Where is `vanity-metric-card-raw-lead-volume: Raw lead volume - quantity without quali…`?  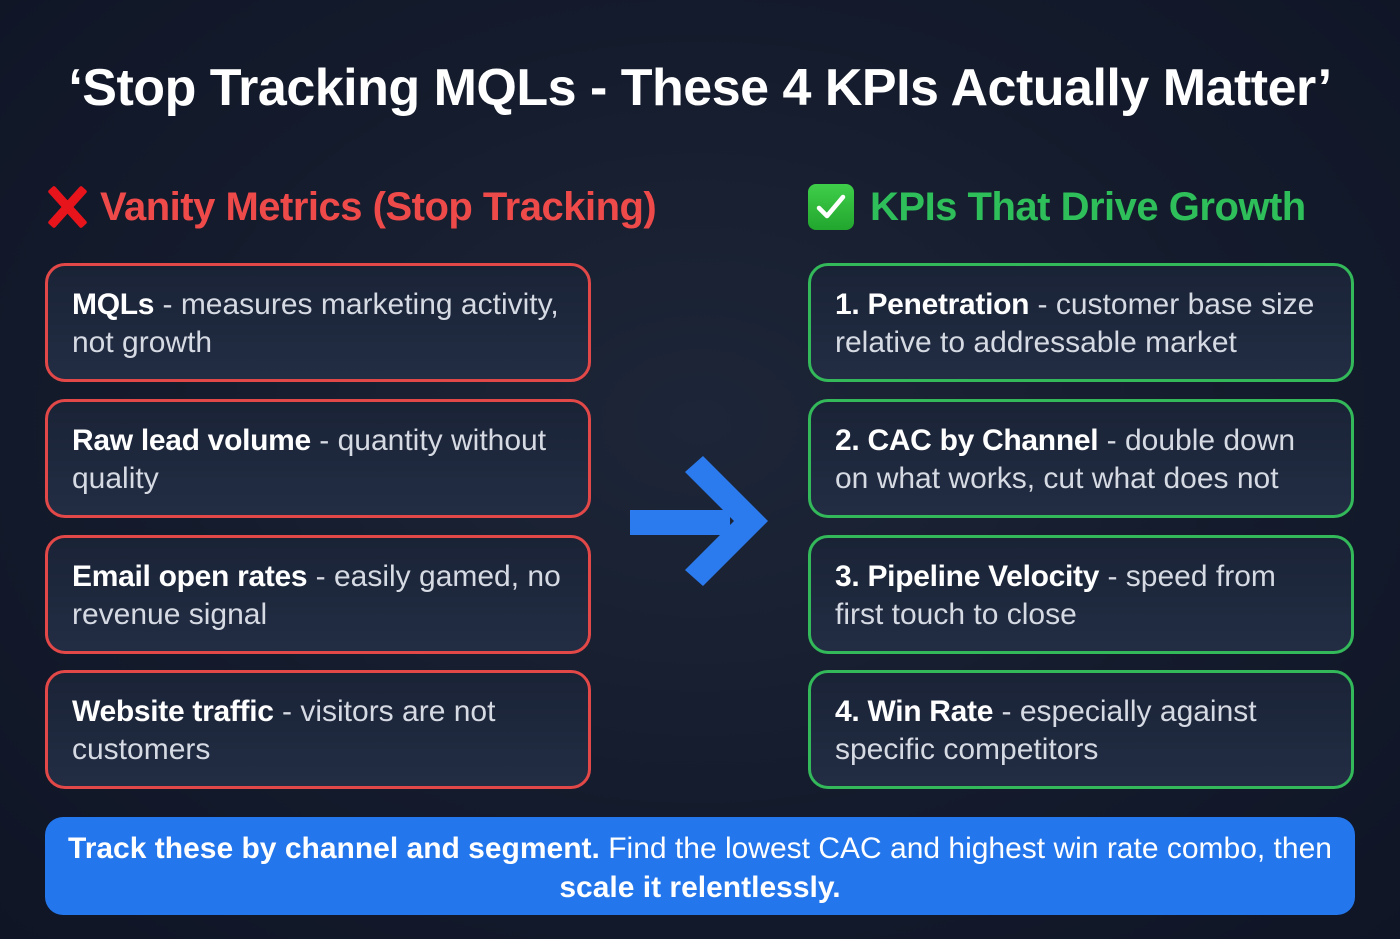
vanity-metric-card-raw-lead-volume: Raw lead volume - quantity without quali… is located at coordinates (318, 458).